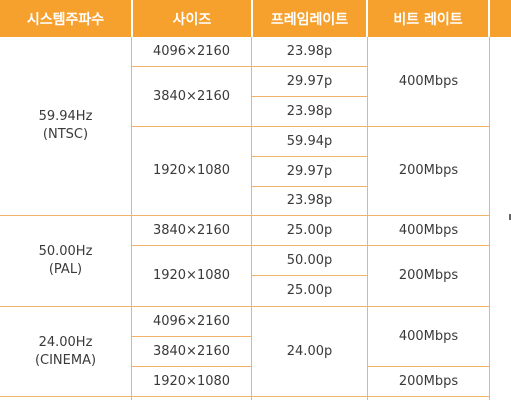  I want to click on clipped-column-fragment, so click(510, 217).